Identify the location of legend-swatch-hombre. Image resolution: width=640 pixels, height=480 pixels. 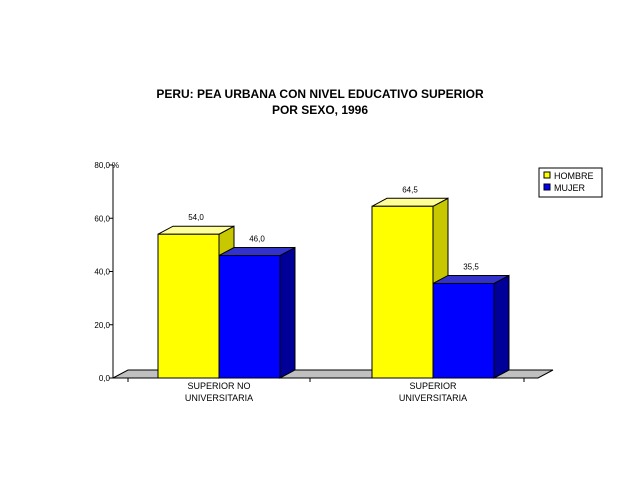
(547, 175).